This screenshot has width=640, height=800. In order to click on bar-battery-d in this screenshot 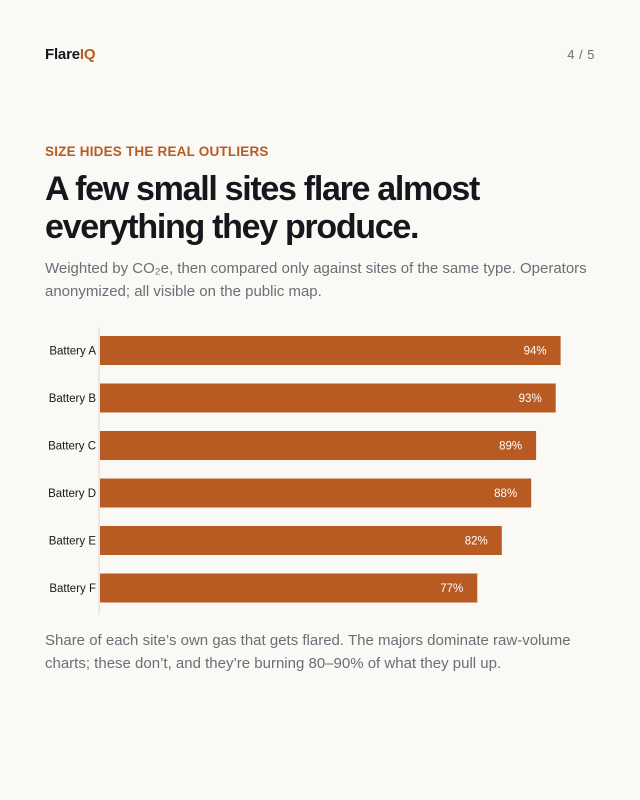, I will do `click(316, 493)`.